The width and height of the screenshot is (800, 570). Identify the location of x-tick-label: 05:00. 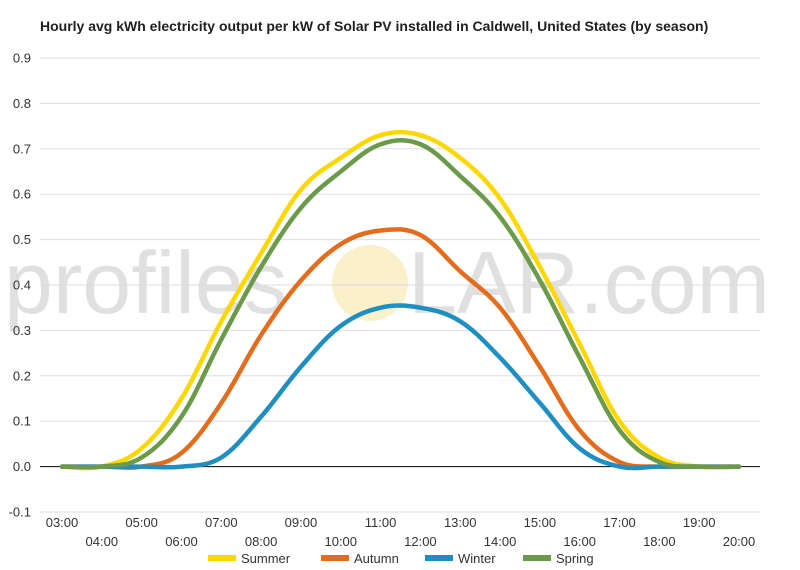
(141, 522).